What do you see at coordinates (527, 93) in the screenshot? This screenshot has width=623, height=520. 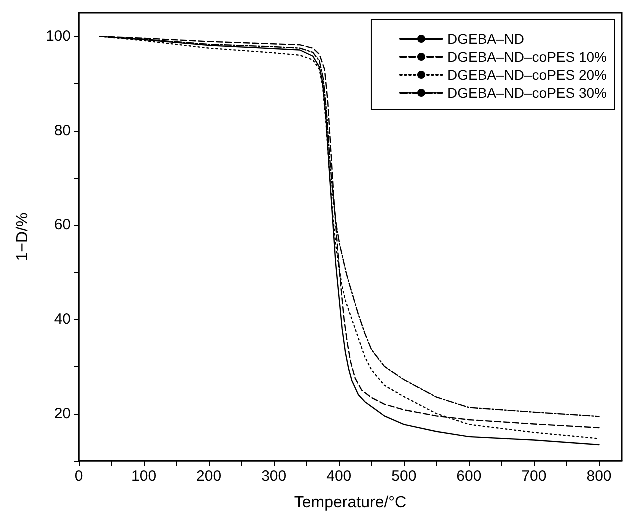 I see `legend-label: DGEBA–ND–coPES 30%` at bounding box center [527, 93].